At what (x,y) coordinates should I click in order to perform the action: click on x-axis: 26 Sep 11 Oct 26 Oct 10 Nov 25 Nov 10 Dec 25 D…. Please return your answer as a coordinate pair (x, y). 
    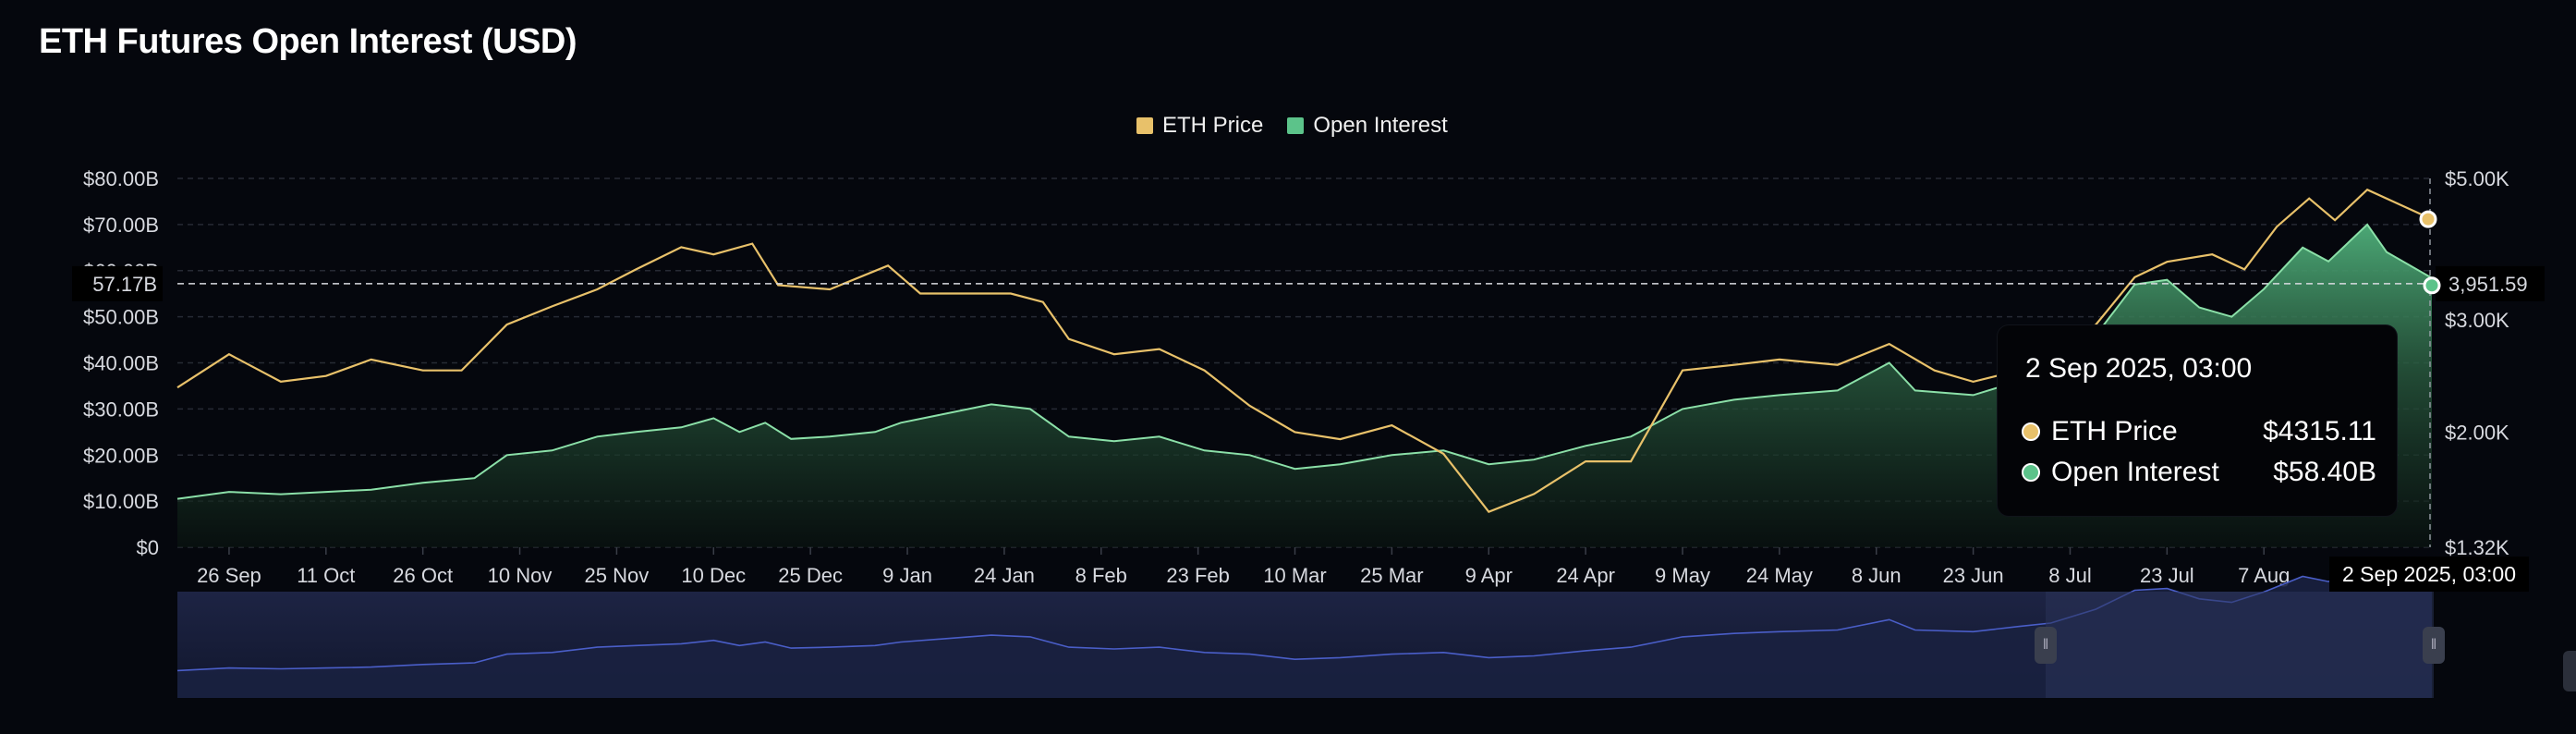
    Looking at the image, I should click on (1243, 567).